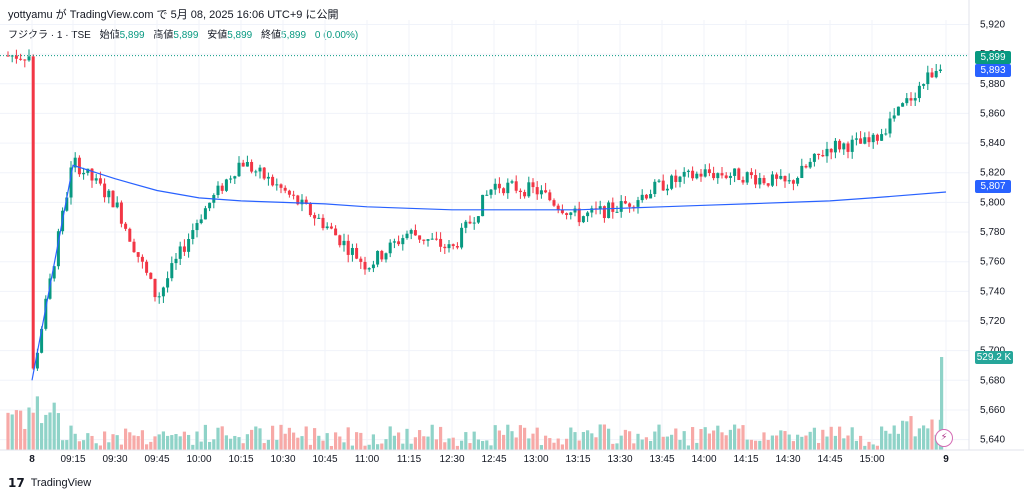 The height and width of the screenshot is (494, 1024). Describe the element at coordinates (994, 357) in the screenshot. I see `volume-badge: 529.2 K` at that location.